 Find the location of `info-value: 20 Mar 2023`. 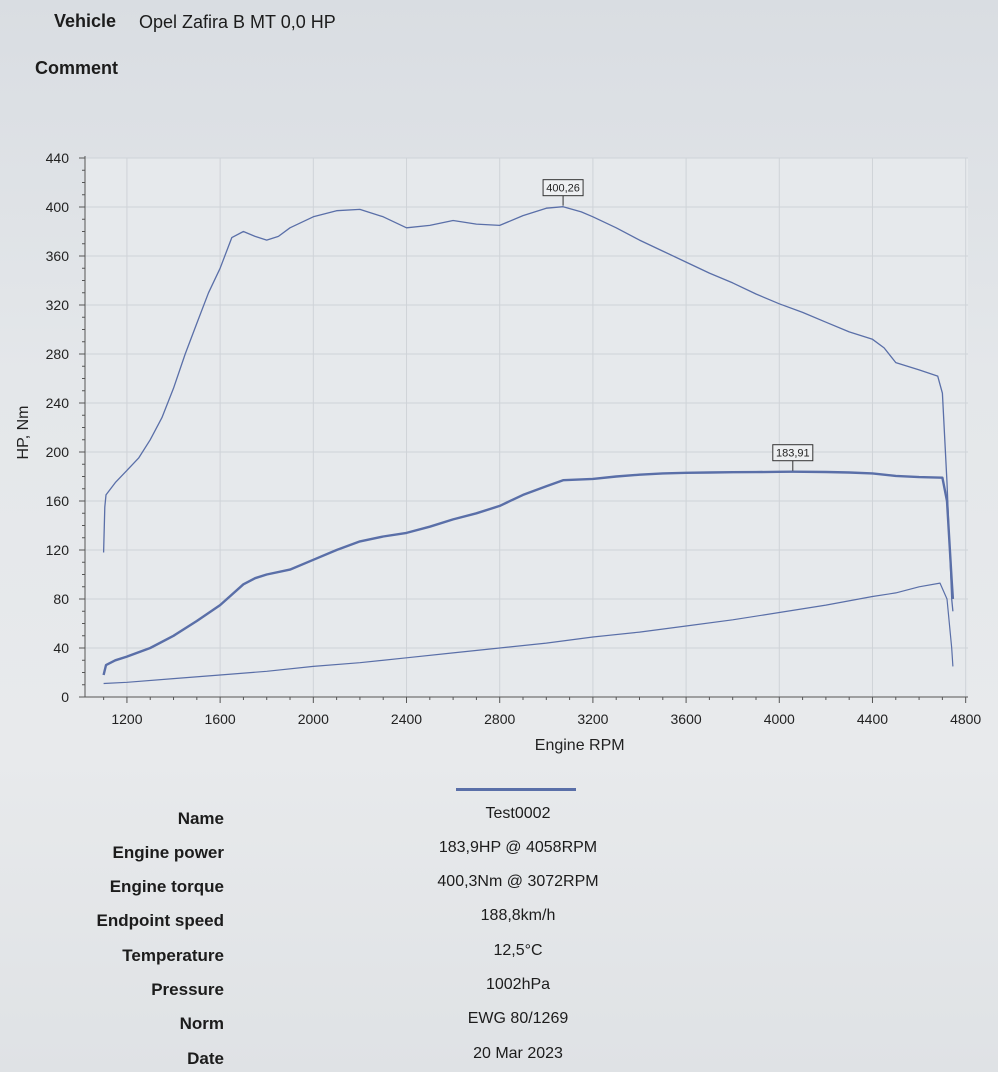

info-value: 20 Mar 2023 is located at coordinates (518, 1053).